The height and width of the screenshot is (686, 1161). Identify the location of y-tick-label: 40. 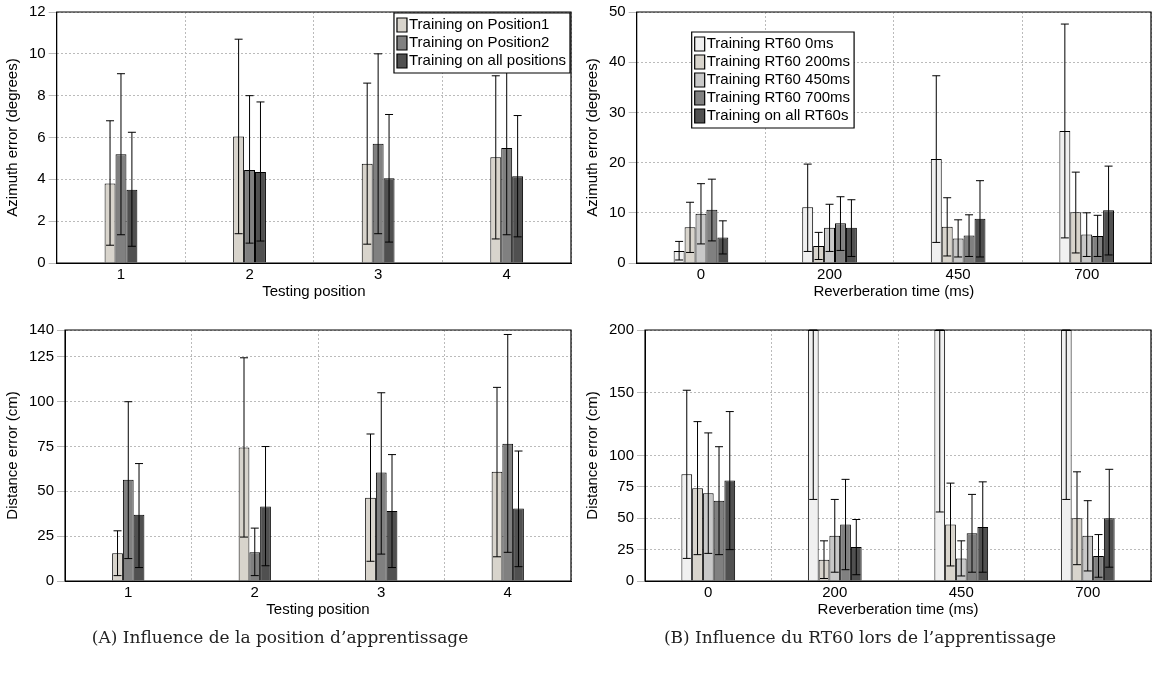
(617, 61).